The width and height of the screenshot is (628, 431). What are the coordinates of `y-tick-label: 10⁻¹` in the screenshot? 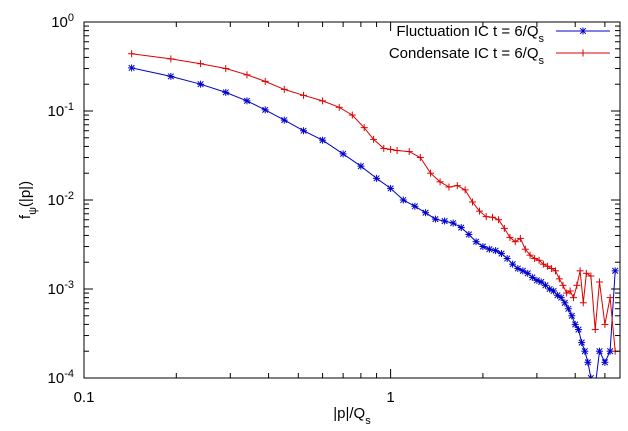 It's located at (61, 110).